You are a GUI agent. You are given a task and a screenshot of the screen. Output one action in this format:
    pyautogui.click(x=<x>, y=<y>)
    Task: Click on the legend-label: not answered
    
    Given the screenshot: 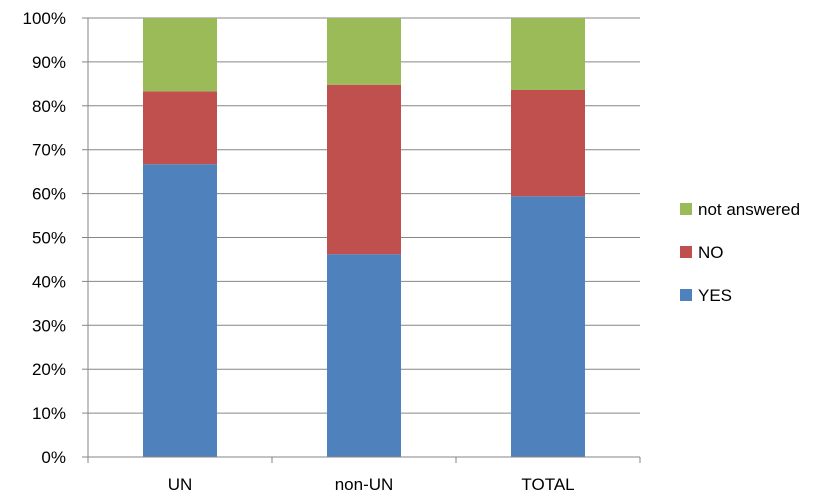 What is the action you would take?
    pyautogui.click(x=749, y=209)
    